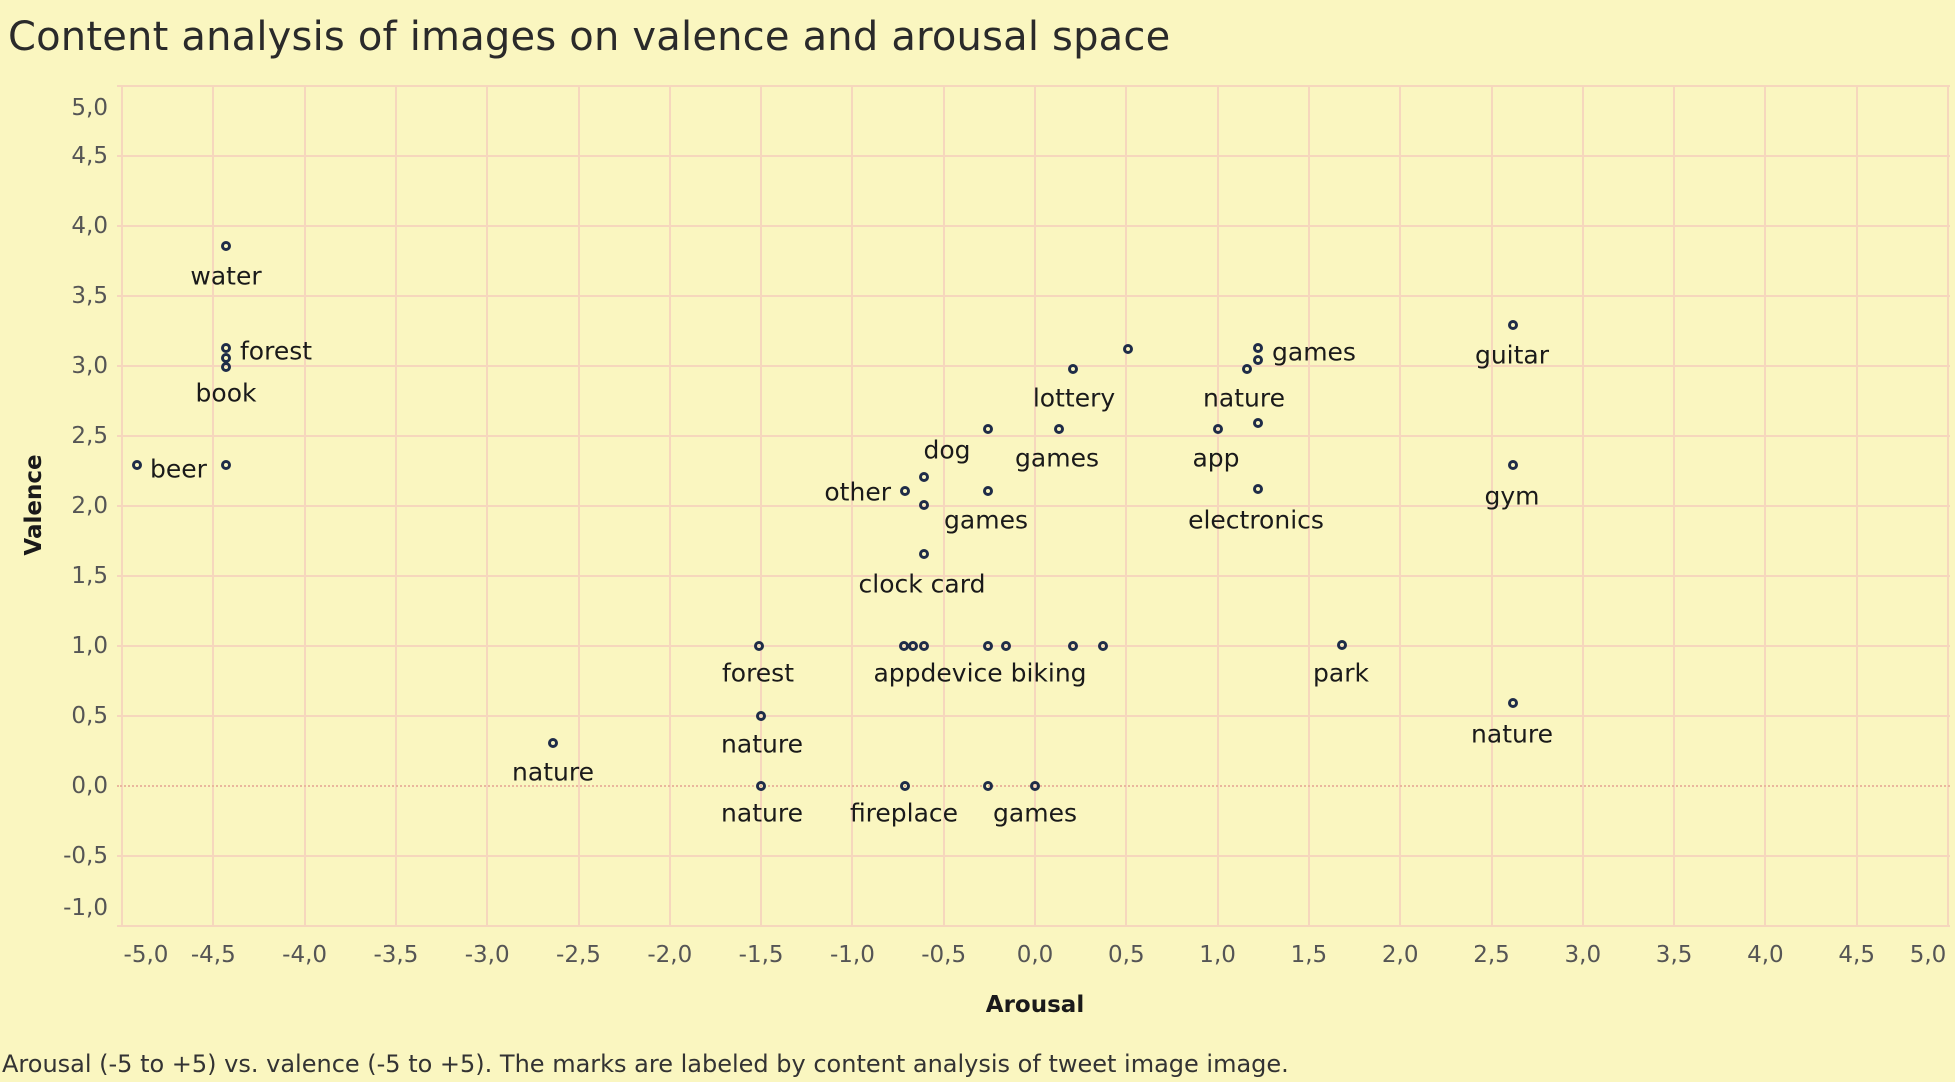 This screenshot has width=1955, height=1082. I want to click on x-tick-label: 2,5, so click(1491, 955).